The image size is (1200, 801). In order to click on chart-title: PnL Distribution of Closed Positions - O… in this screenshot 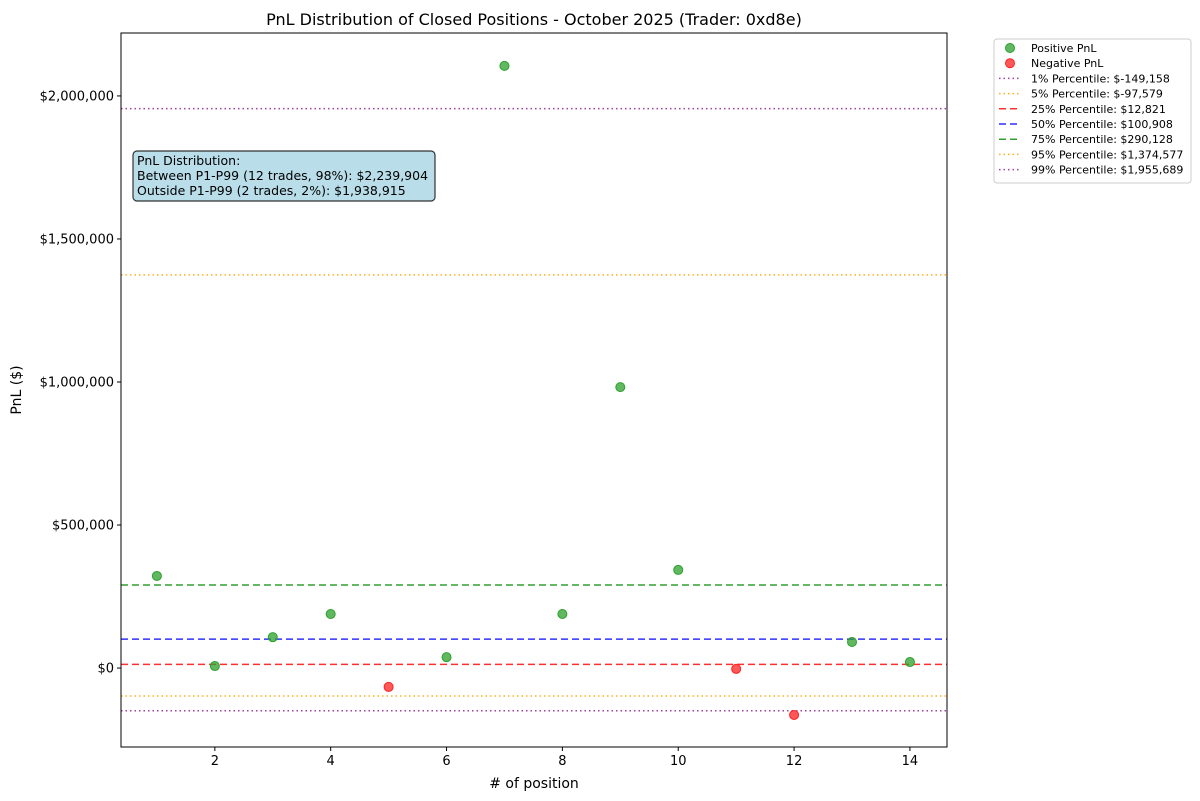, I will do `click(534, 19)`.